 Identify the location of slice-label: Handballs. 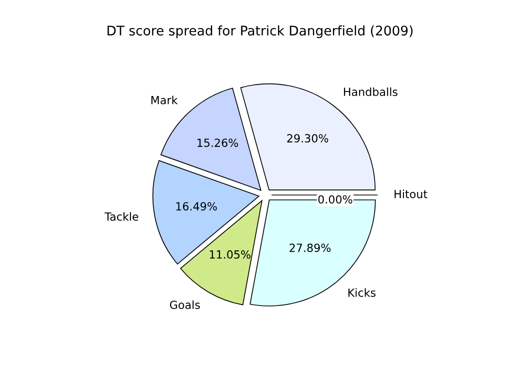
(371, 91).